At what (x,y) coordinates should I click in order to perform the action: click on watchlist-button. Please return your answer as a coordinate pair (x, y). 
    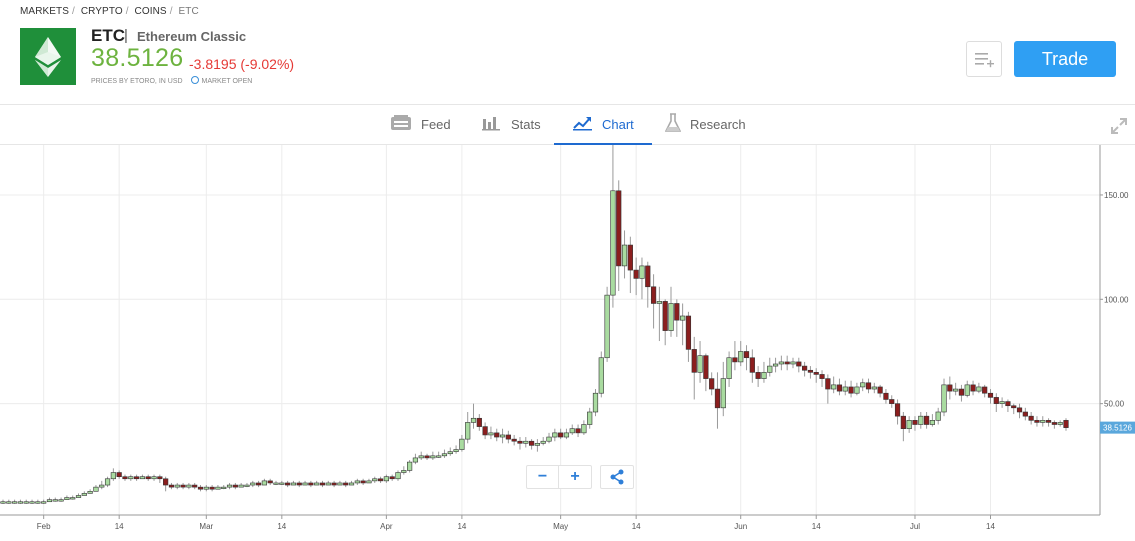
    Looking at the image, I should click on (984, 59).